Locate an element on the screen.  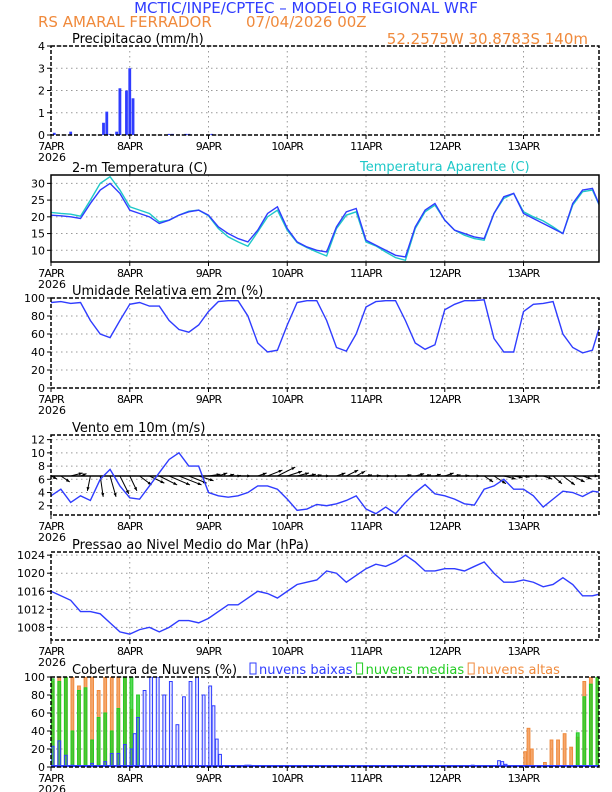
y-tick-label: 20 is located at coordinates (38, 749).